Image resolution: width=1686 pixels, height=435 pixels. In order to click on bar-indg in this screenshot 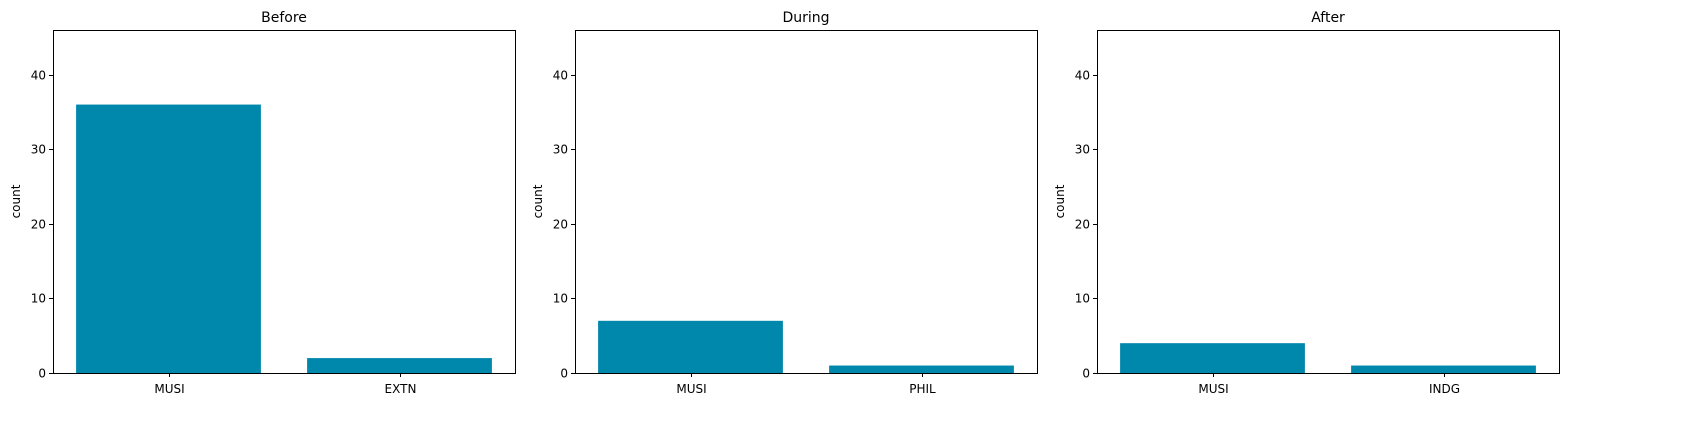, I will do `click(1443, 369)`.